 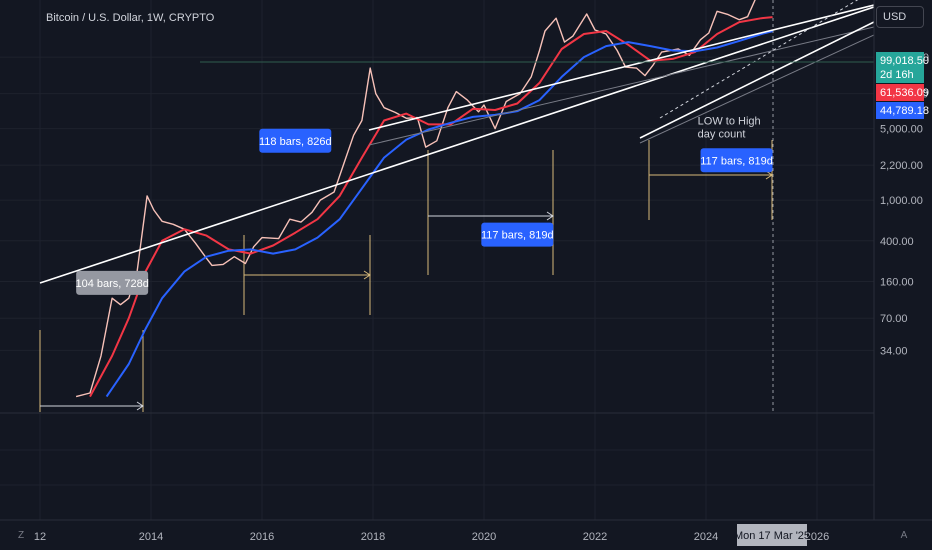 I want to click on trend-line-upper, so click(x=621, y=67).